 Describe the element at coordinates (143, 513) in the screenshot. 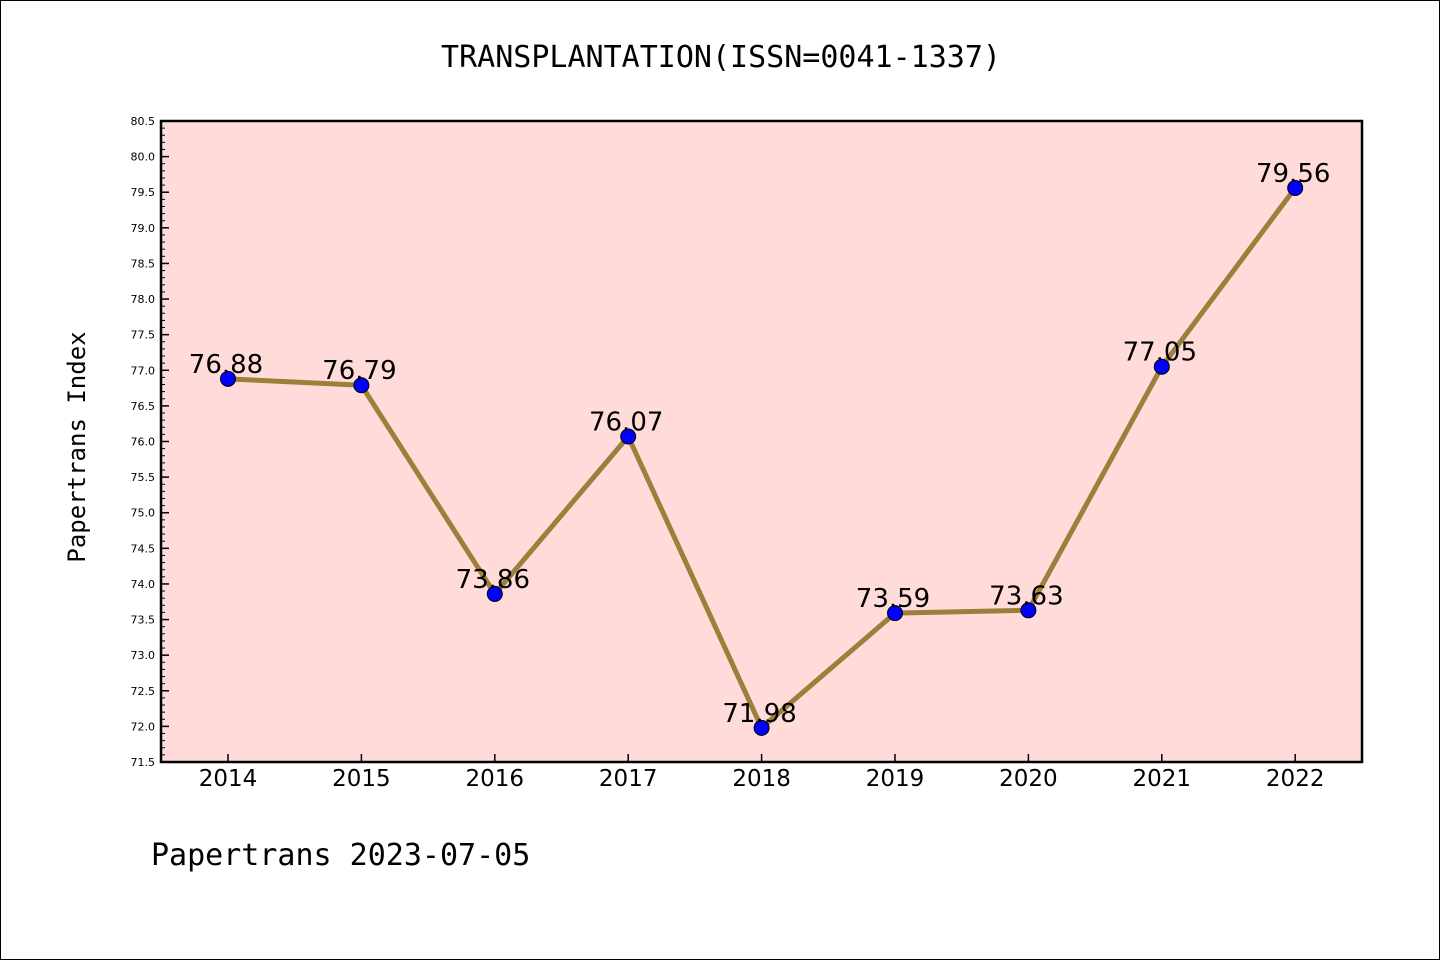

I see `y-tick-label: 75.0` at that location.